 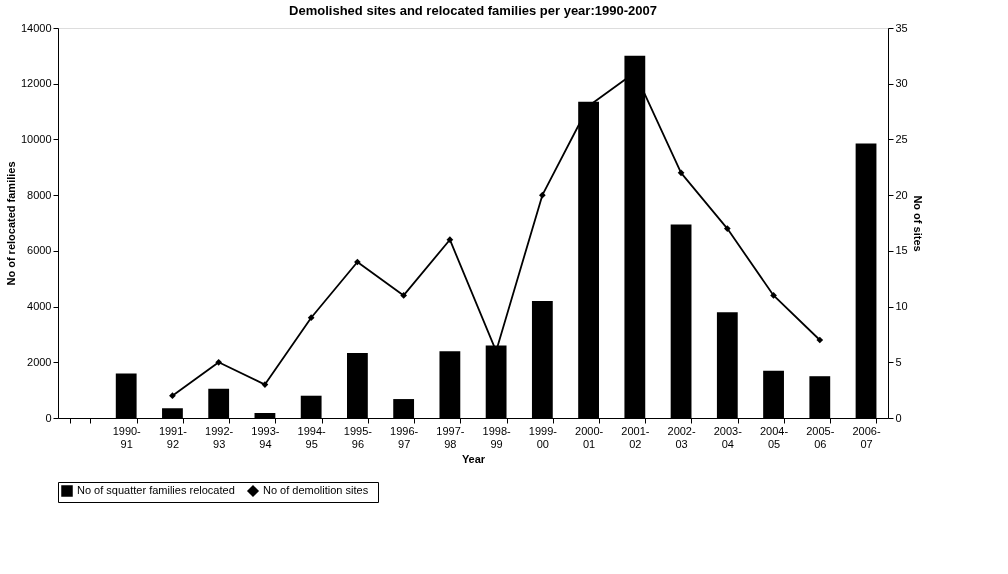 What do you see at coordinates (36, 83) in the screenshot?
I see `y-tick-label: 12000` at bounding box center [36, 83].